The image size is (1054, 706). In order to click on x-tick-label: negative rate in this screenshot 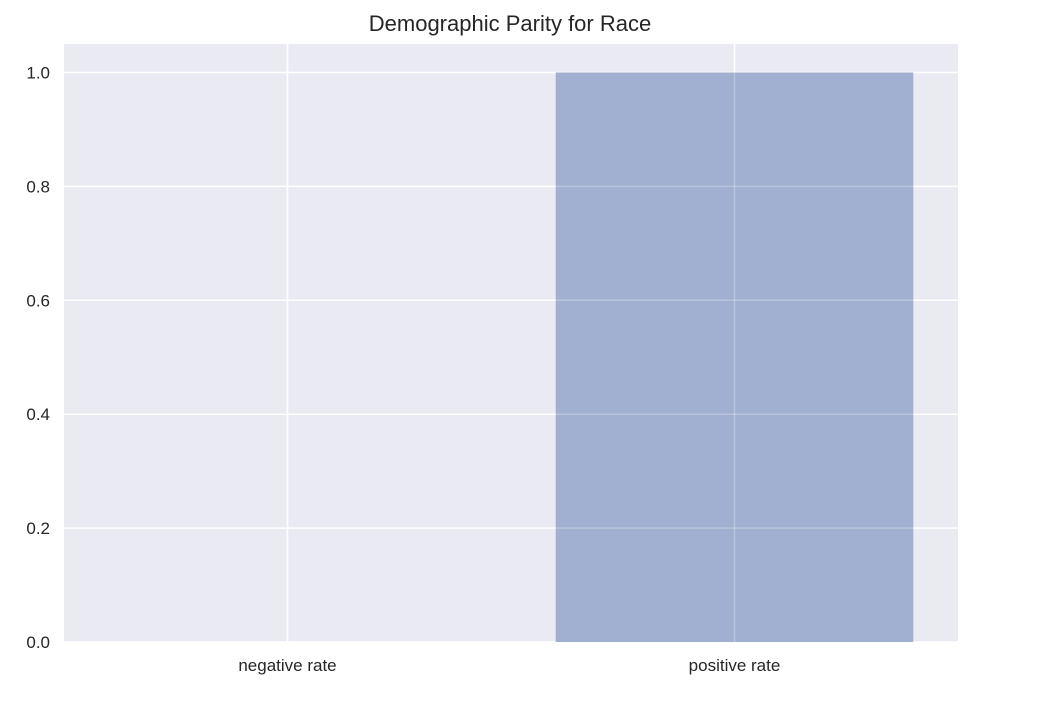, I will do `click(287, 665)`.